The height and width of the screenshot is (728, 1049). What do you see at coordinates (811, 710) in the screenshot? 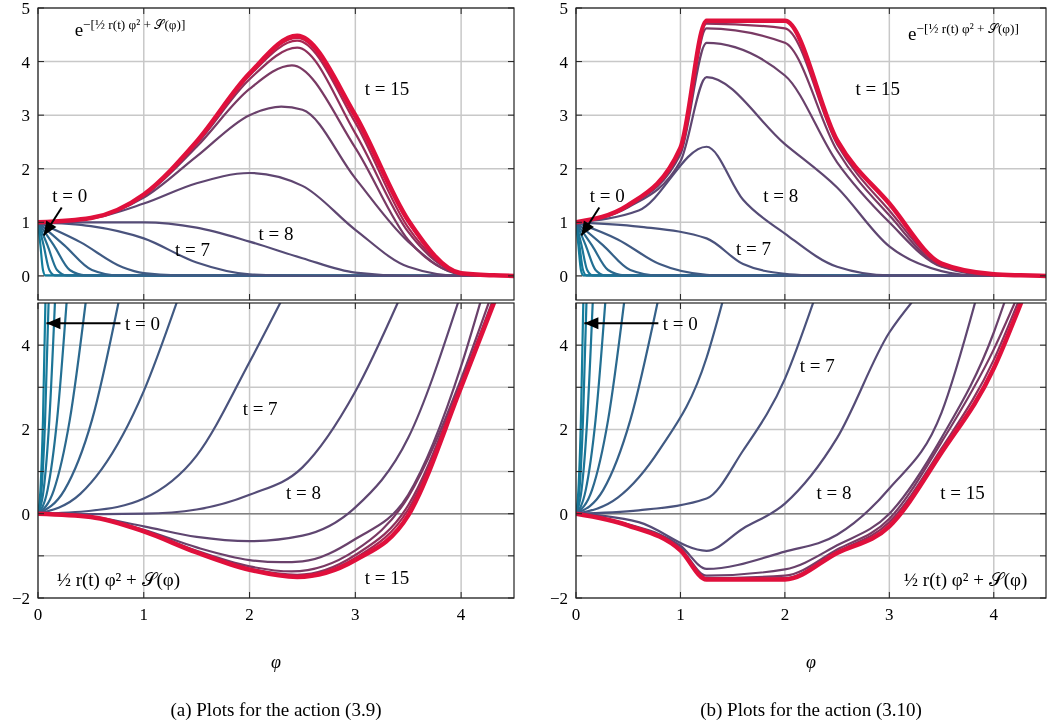
I see `text: (b) Plots for the action (3.10)` at bounding box center [811, 710].